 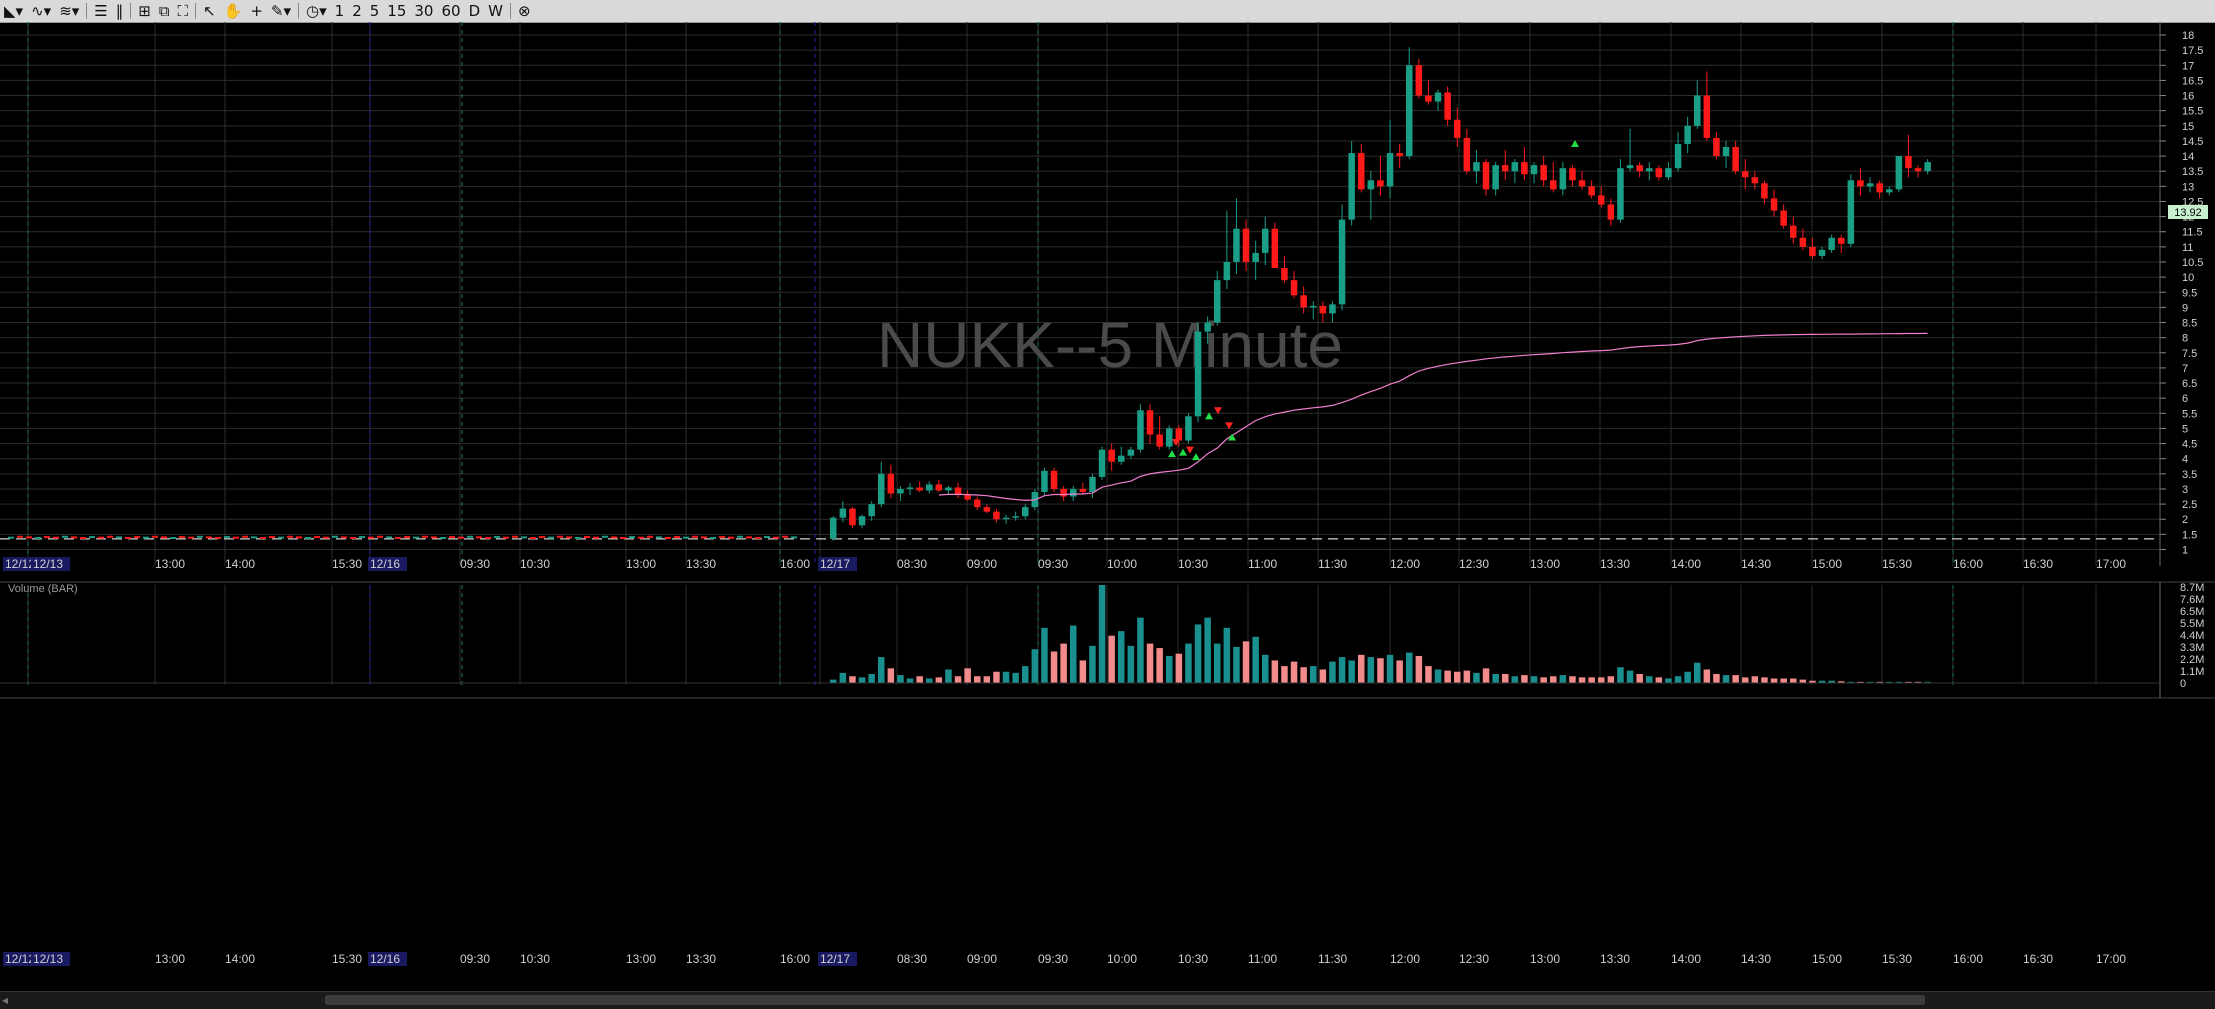 What do you see at coordinates (1433, 417) in the screenshot?
I see `vwap-line` at bounding box center [1433, 417].